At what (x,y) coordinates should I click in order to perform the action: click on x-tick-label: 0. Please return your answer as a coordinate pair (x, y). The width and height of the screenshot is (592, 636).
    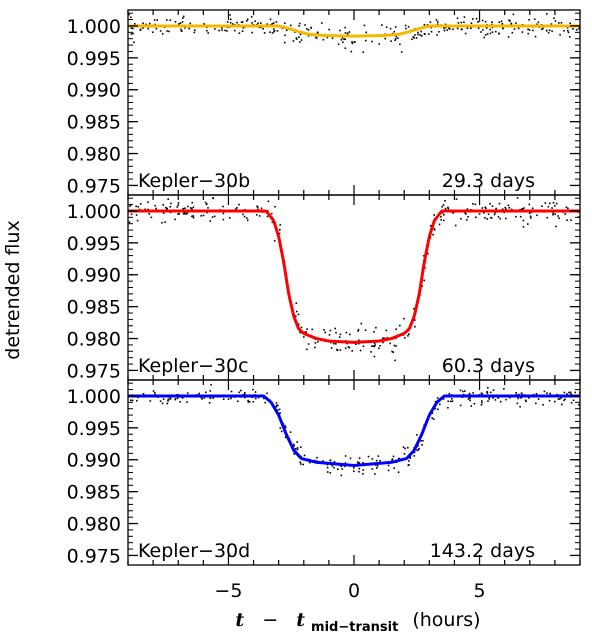
    Looking at the image, I should click on (354, 591).